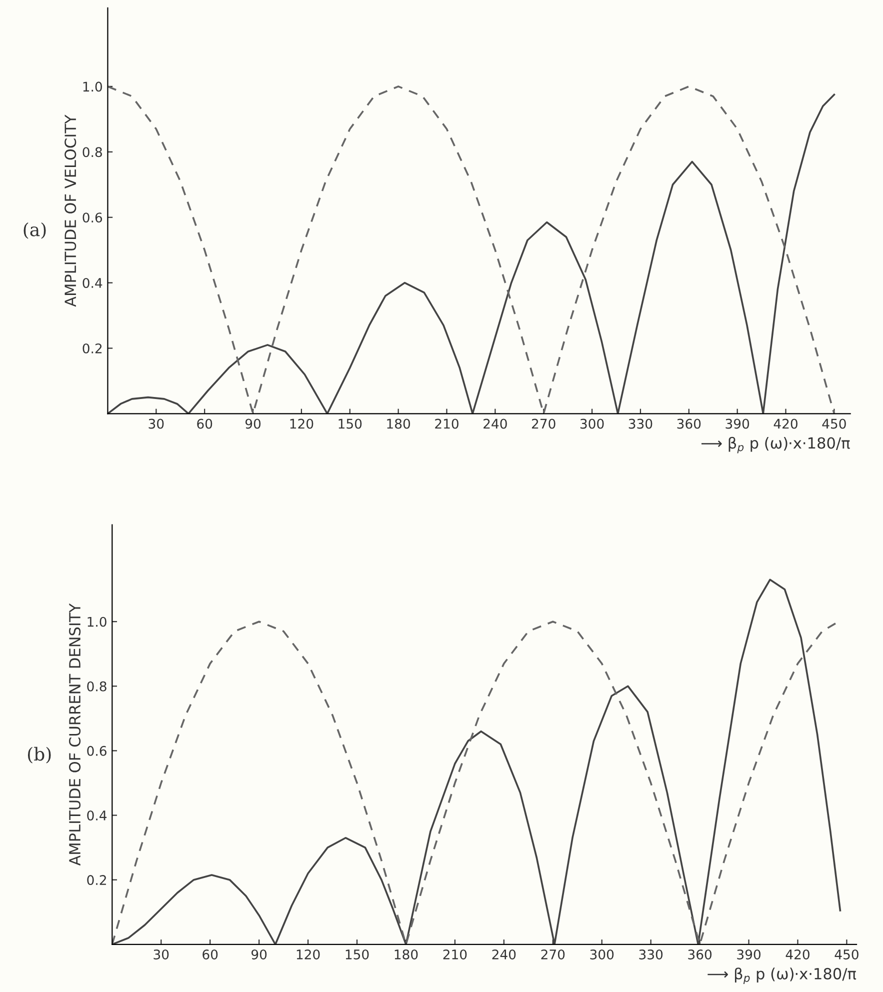 This screenshot has height=992, width=883. Describe the element at coordinates (70, 210) in the screenshot. I see `y-axis-title: AMPLITUDE OF VELOCITY` at that location.